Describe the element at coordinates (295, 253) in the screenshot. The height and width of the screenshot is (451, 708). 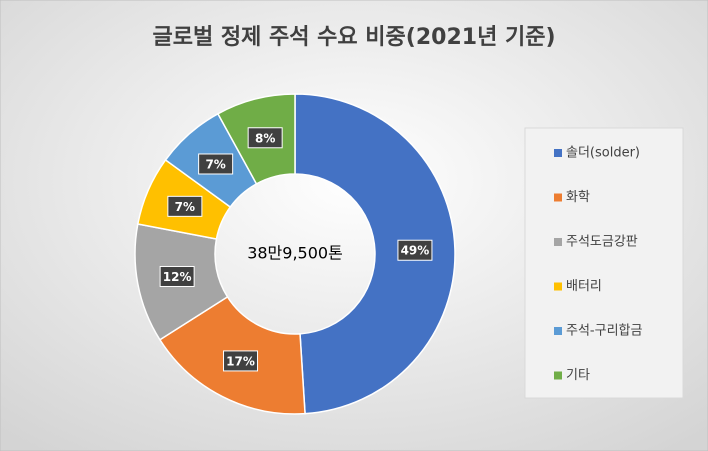
I see `center-label: 38만9,500톤` at that location.